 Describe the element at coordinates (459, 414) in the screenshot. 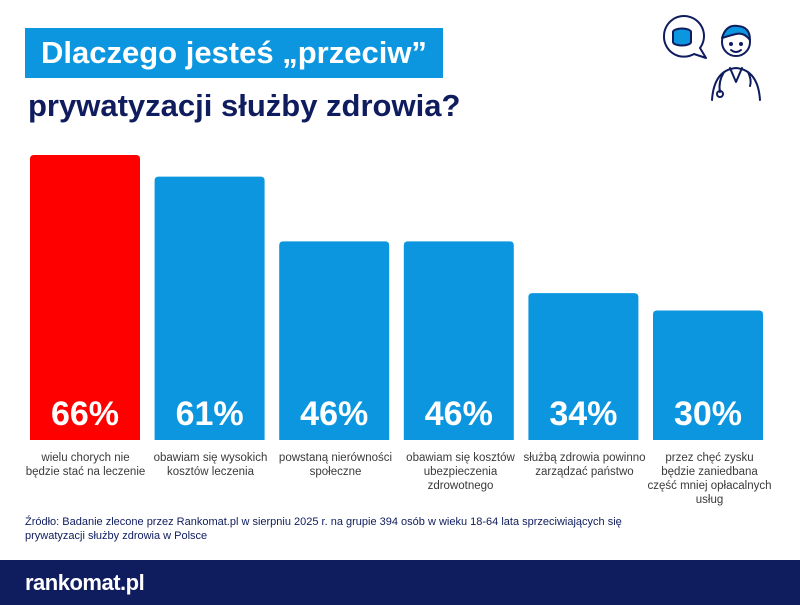

I see `bar-value-label-3: 46%` at that location.